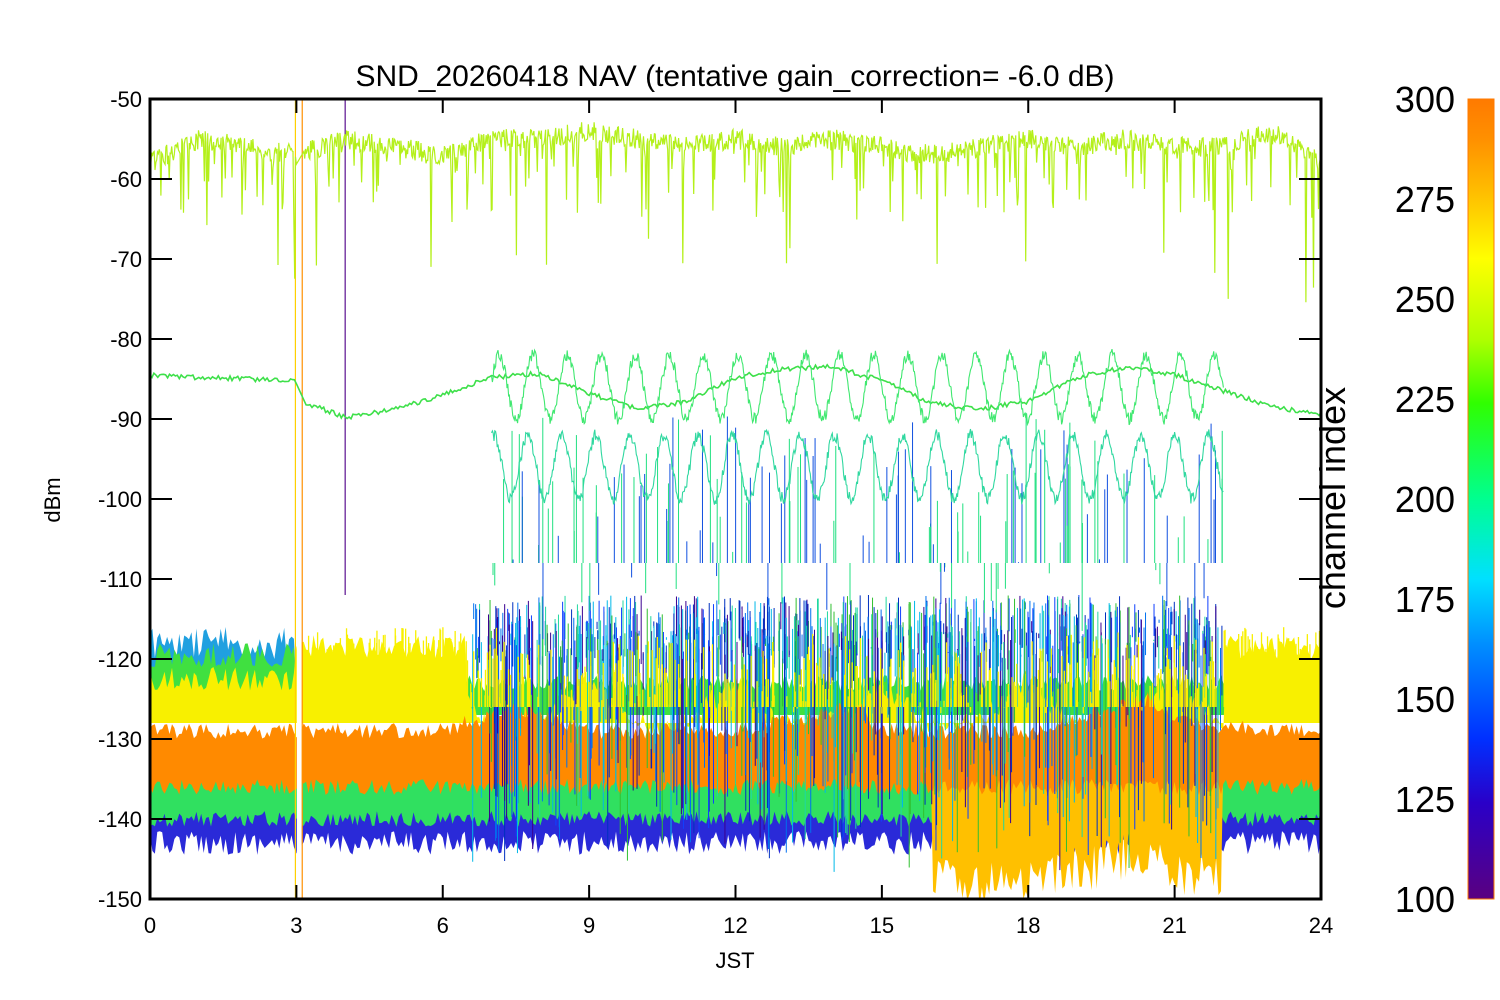 This screenshot has width=1500, height=1000. I want to click on y-tick-label: -150, so click(120, 899).